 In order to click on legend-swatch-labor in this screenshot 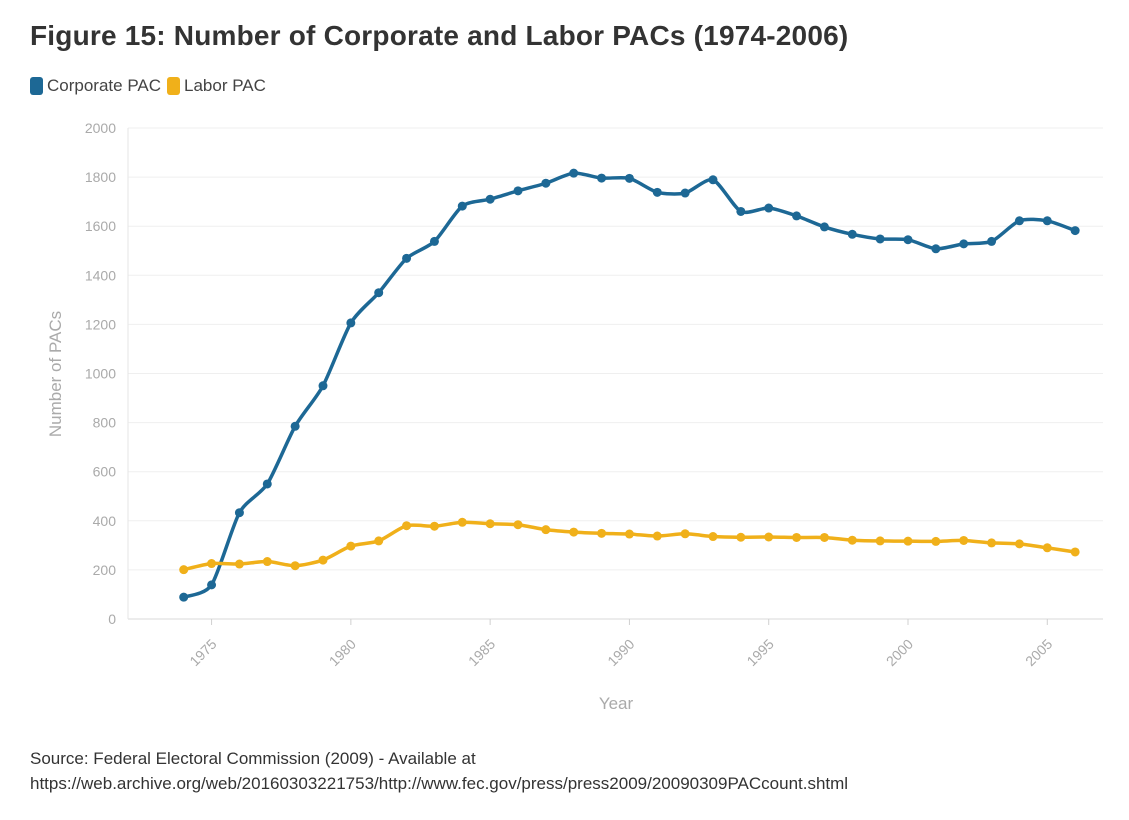, I will do `click(174, 86)`.